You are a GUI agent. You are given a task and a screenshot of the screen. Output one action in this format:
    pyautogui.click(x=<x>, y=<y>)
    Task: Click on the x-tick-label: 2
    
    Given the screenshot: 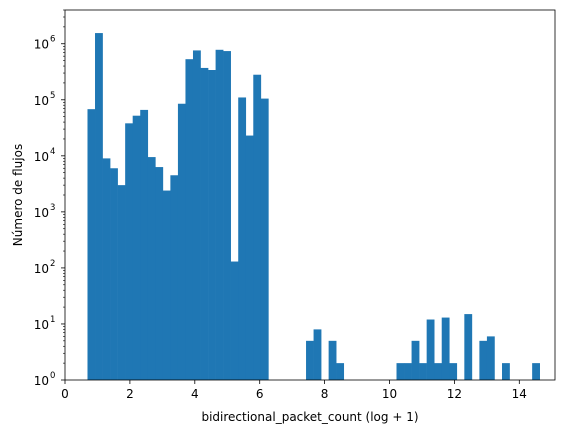 What is the action you would take?
    pyautogui.click(x=130, y=394)
    